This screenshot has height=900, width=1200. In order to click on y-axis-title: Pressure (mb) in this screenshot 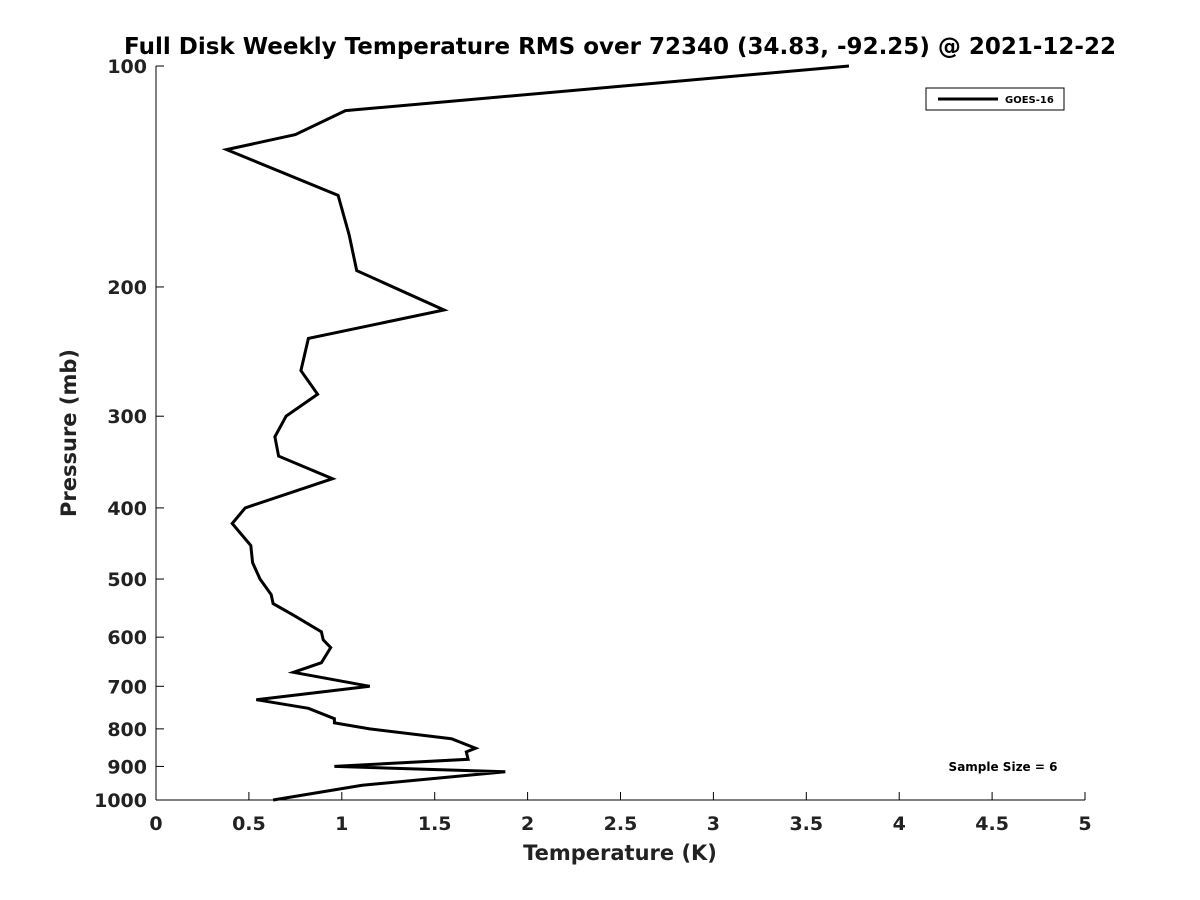, I will do `click(69, 433)`.